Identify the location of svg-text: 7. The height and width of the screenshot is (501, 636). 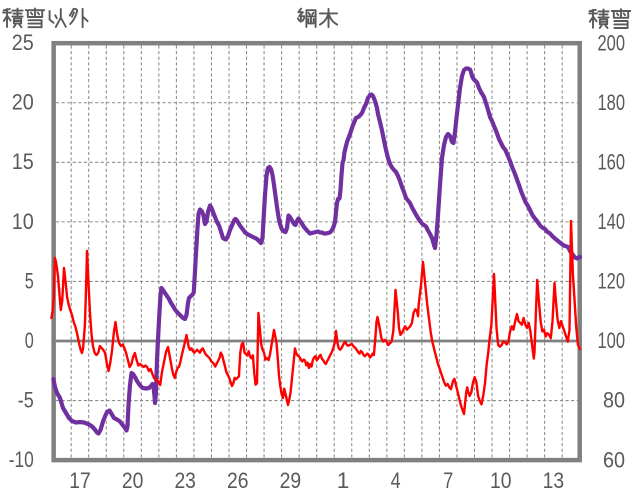
(448, 480).